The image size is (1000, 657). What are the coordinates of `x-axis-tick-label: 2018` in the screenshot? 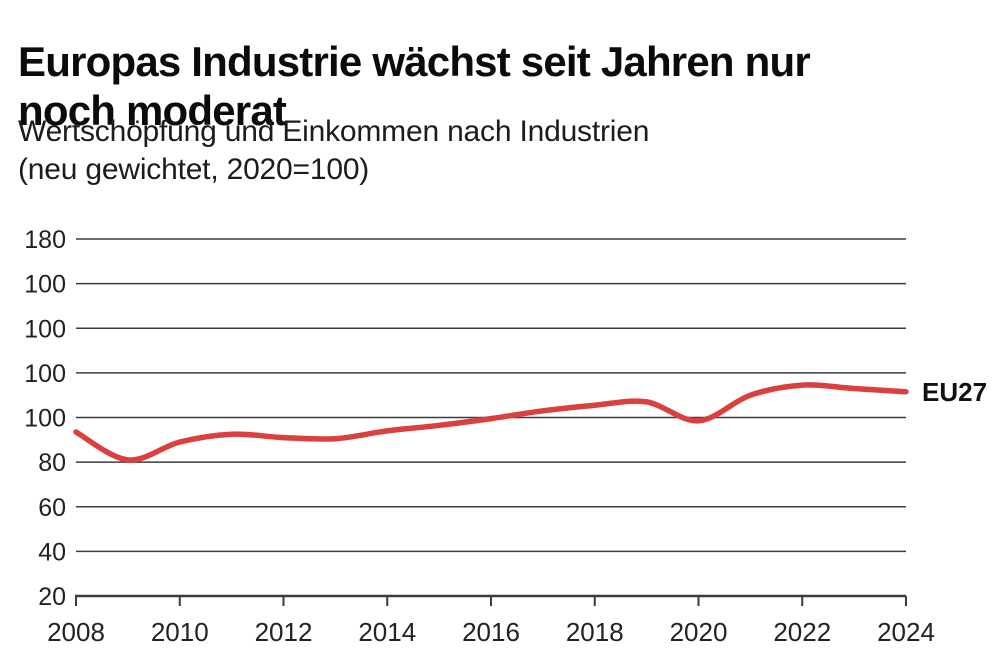 It's located at (595, 632).